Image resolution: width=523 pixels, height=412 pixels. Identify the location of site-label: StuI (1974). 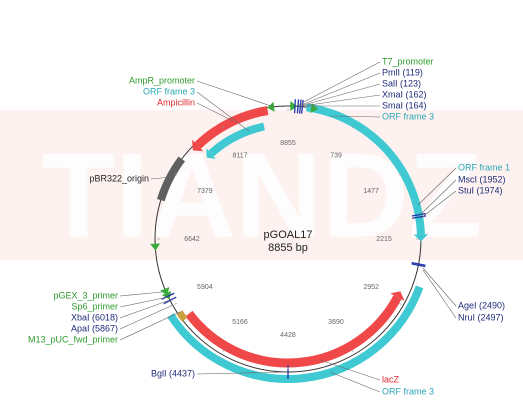
(480, 190).